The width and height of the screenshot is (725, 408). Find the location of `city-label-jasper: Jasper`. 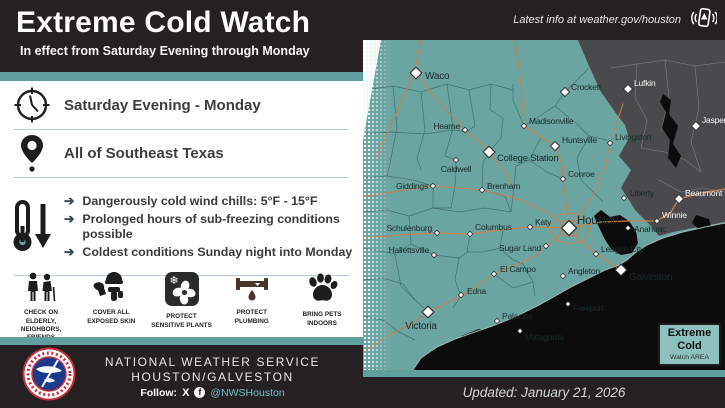

city-label-jasper: Jasper is located at coordinates (713, 120).